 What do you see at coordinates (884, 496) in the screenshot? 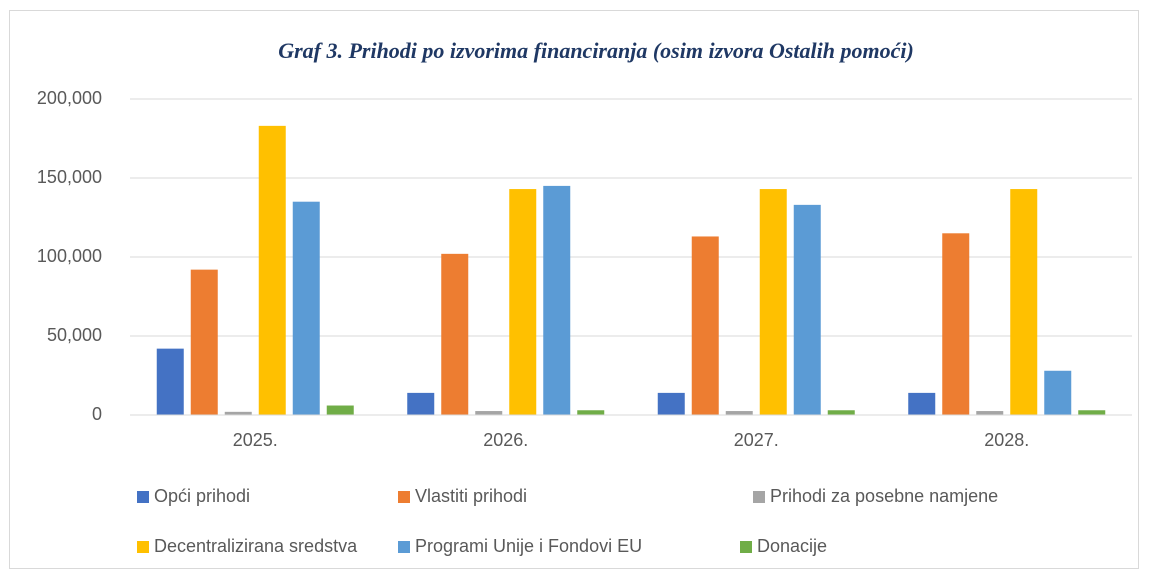
I see `legend-label: Prihodi za posebne namjene` at bounding box center [884, 496].